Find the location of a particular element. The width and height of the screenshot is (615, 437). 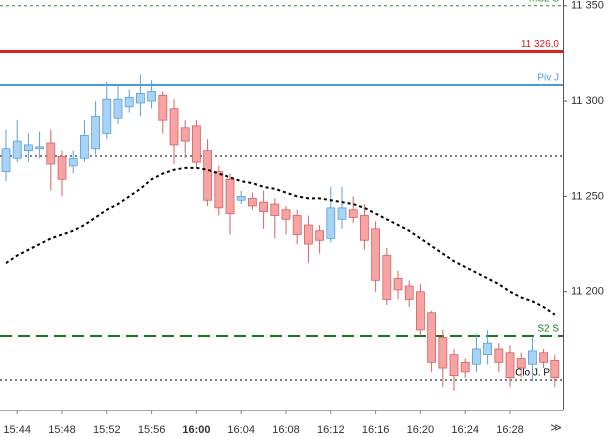

x-tick-label: 15:48 is located at coordinates (62, 430).